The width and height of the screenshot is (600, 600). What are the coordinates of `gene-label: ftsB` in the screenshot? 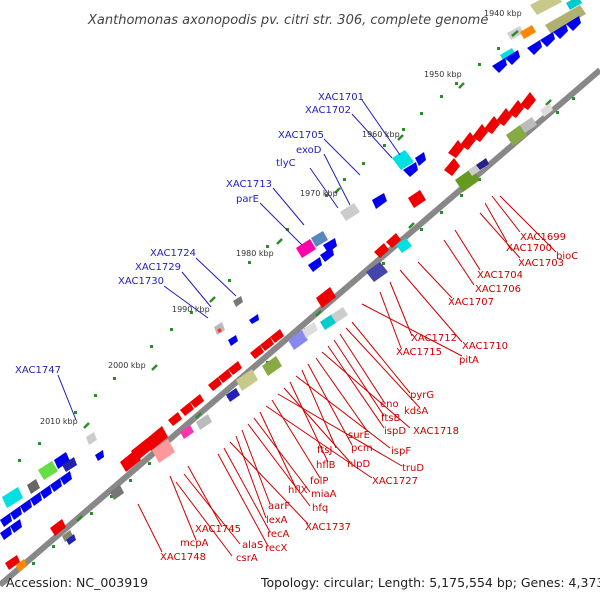 It's located at (390, 418).